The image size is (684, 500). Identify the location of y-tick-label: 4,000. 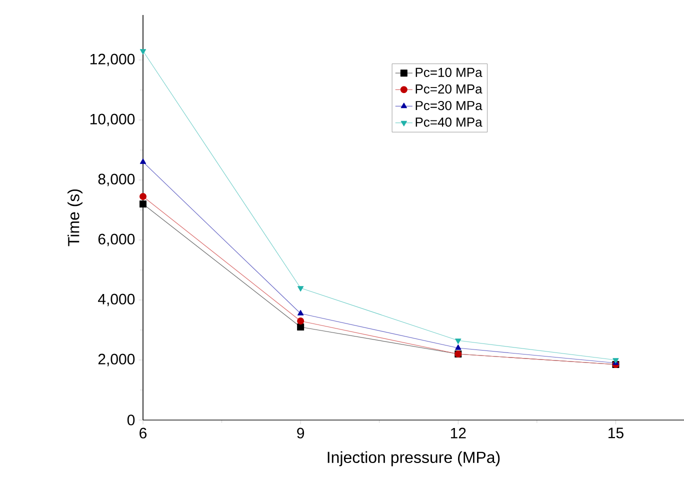
(116, 300).